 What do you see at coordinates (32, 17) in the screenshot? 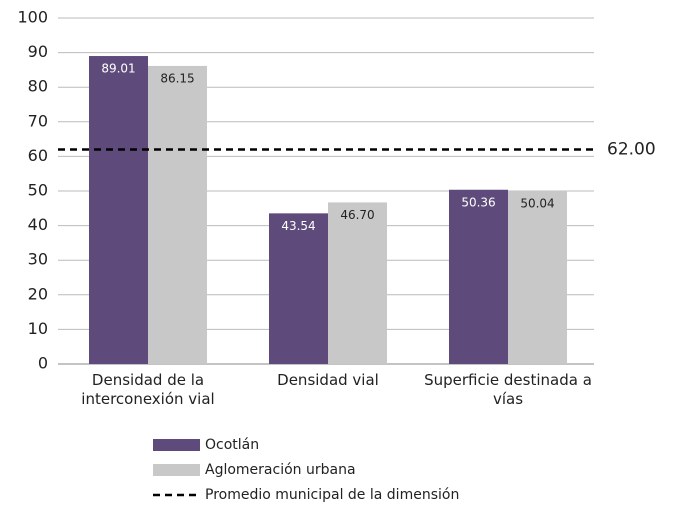
I see `y-tick-label: 100` at bounding box center [32, 17].